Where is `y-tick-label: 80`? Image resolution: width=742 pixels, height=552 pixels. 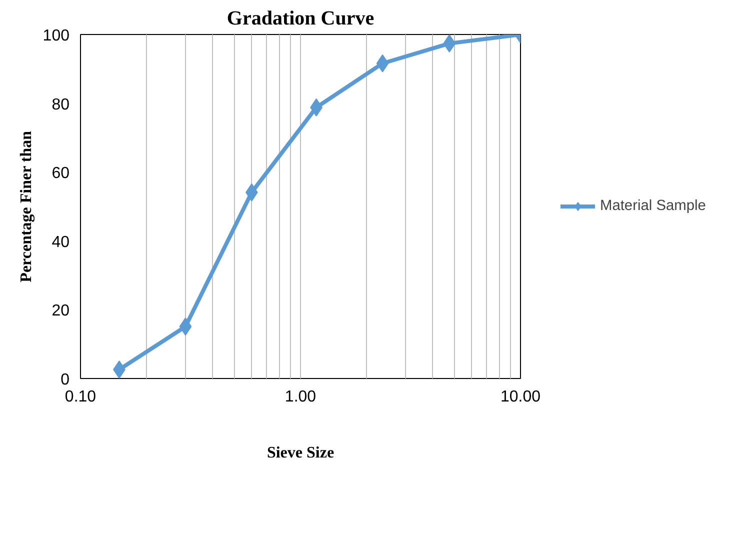 y-tick-label: 80 is located at coordinates (61, 105).